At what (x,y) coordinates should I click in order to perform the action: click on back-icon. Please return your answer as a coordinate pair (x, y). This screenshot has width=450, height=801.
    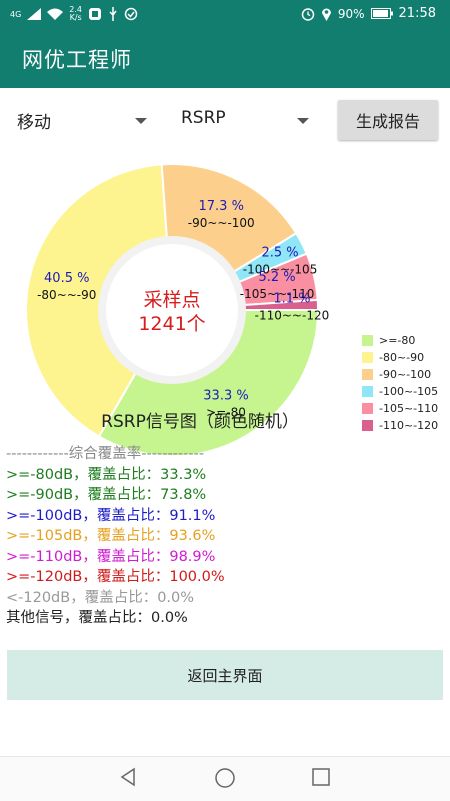
    Looking at the image, I should click on (128, 777).